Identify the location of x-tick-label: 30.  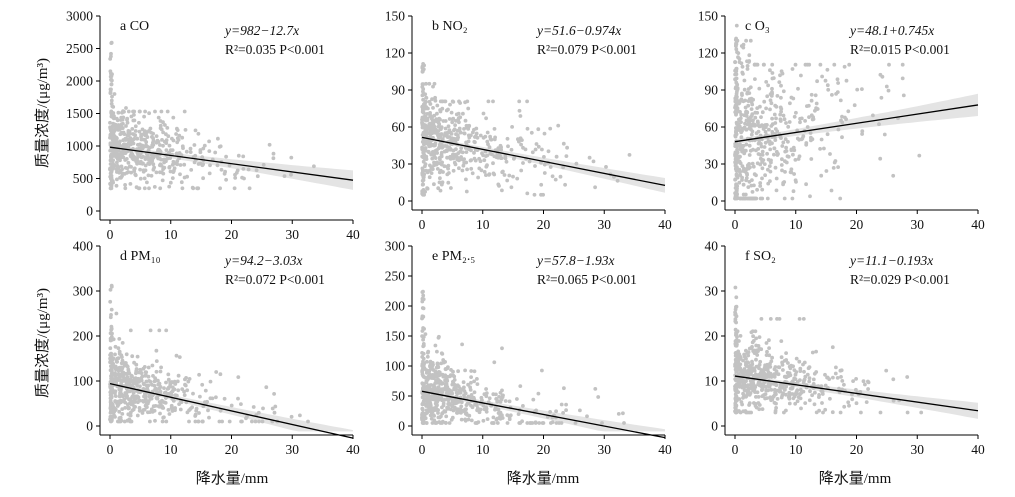
(605, 449).